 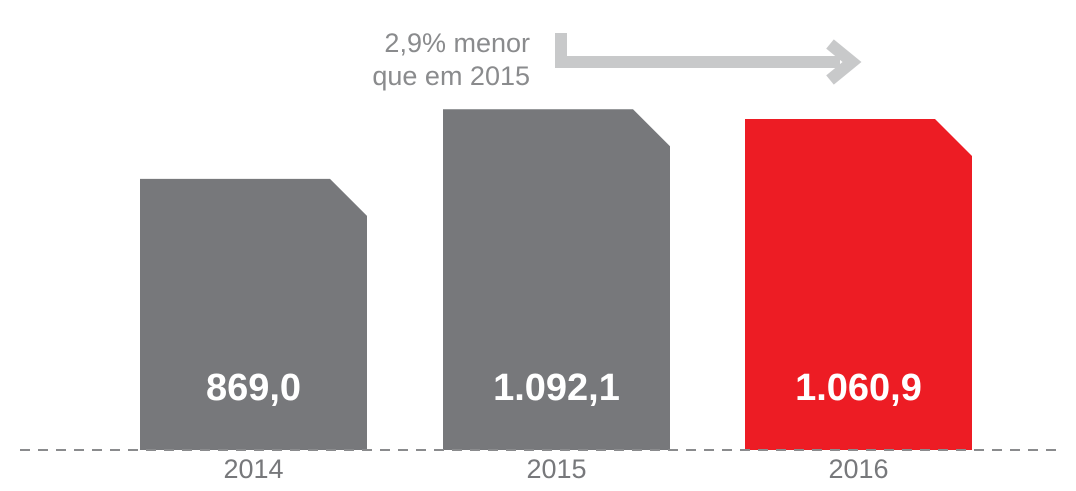 What do you see at coordinates (451, 76) in the screenshot?
I see `annotation: que em 2015` at bounding box center [451, 76].